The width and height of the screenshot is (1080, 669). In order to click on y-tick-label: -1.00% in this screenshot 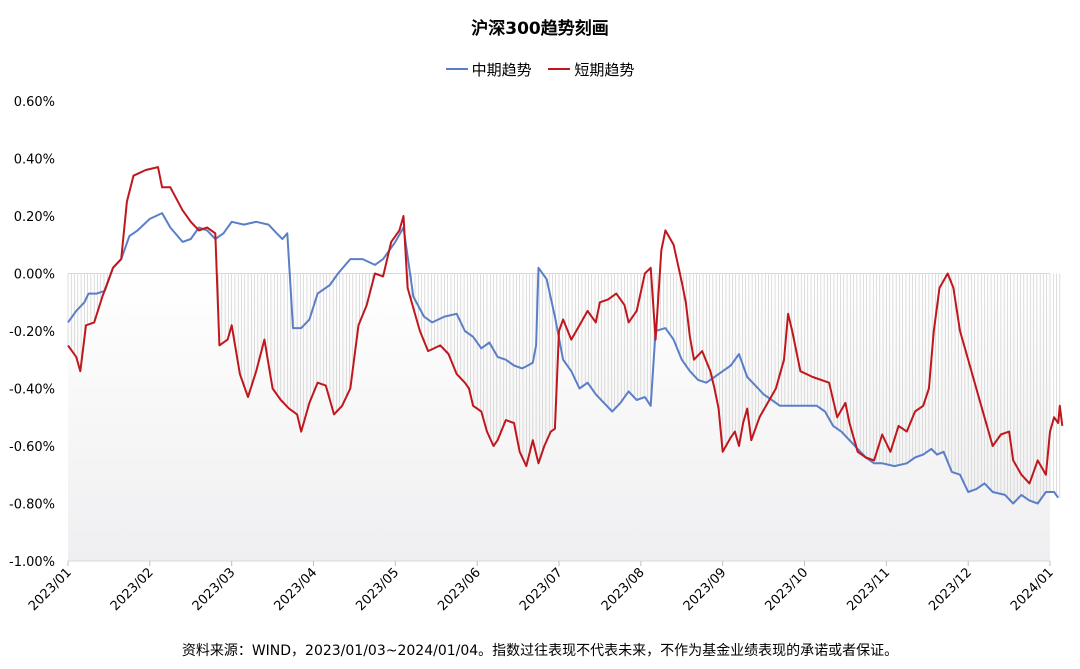, I will do `click(32, 562)`.